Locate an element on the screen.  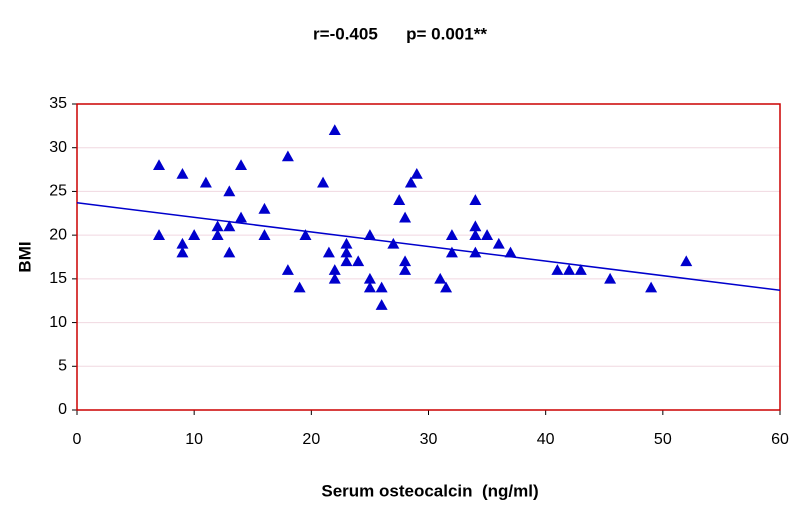
x-tick-label: 20 is located at coordinates (311, 439).